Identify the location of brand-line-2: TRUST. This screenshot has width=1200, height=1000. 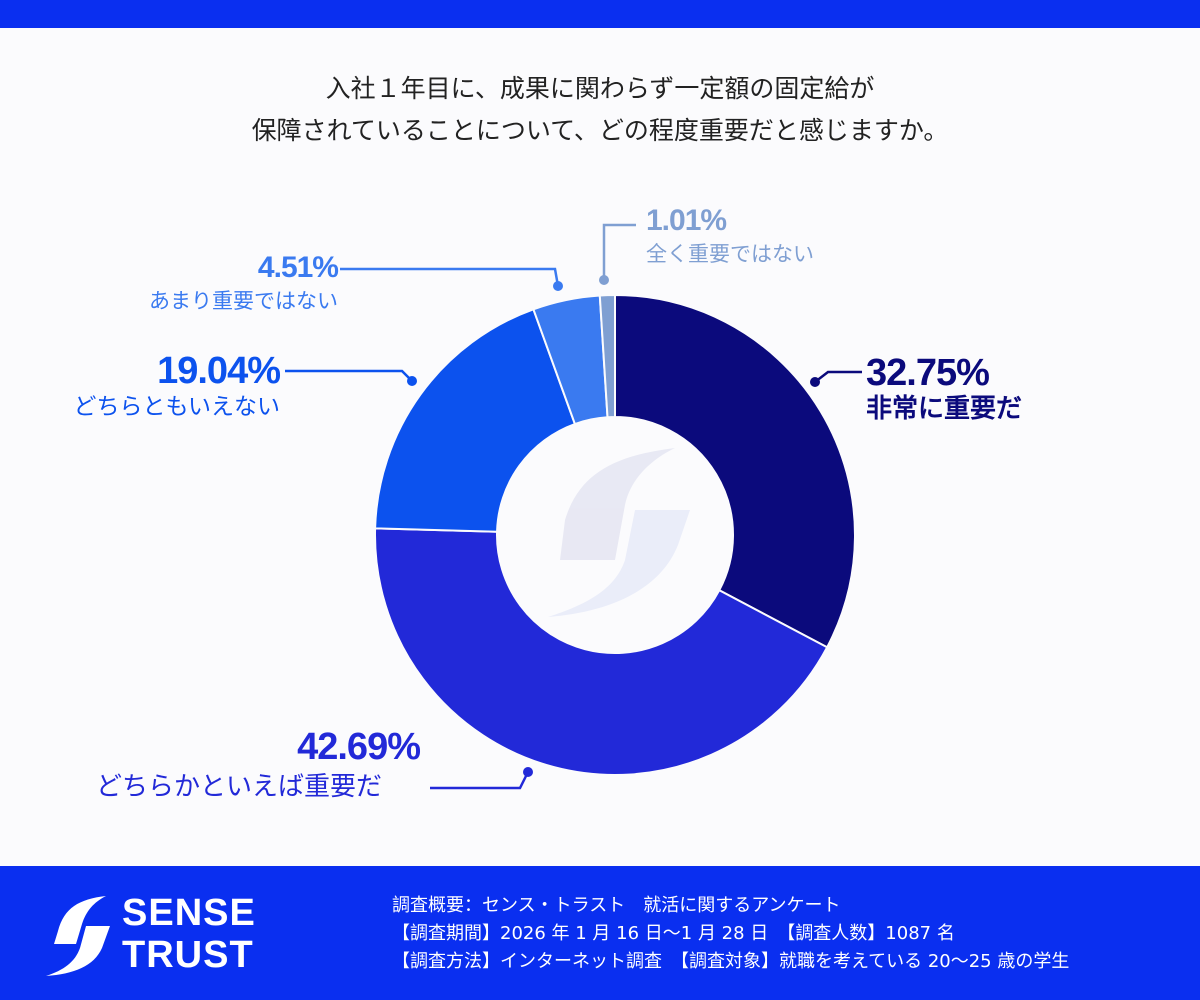
(188, 955).